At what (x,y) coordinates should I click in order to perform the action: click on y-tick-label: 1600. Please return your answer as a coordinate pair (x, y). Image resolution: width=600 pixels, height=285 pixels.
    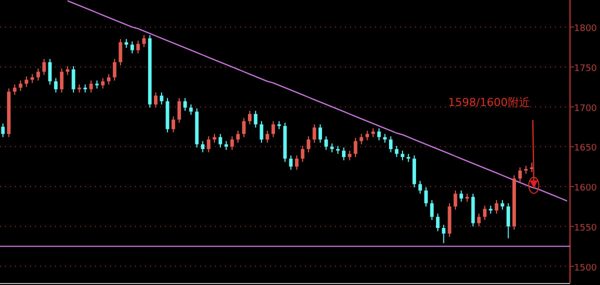
    Looking at the image, I should click on (586, 189).